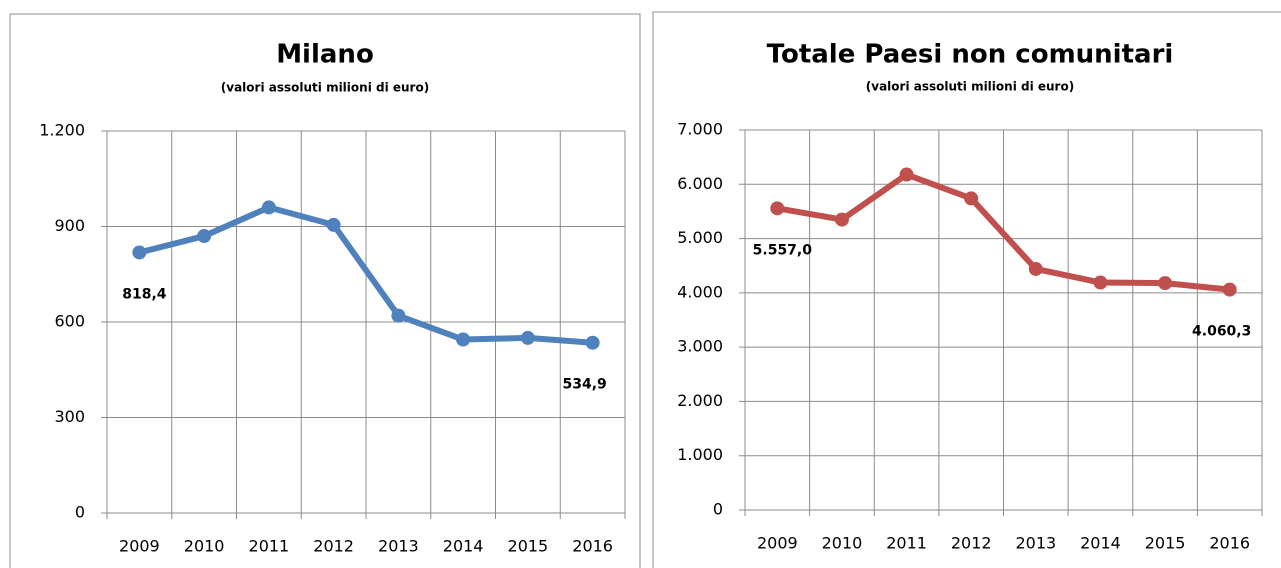 This screenshot has width=1281, height=568. Describe the element at coordinates (700, 291) in the screenshot. I see `y-tick-label: 4.000` at that location.